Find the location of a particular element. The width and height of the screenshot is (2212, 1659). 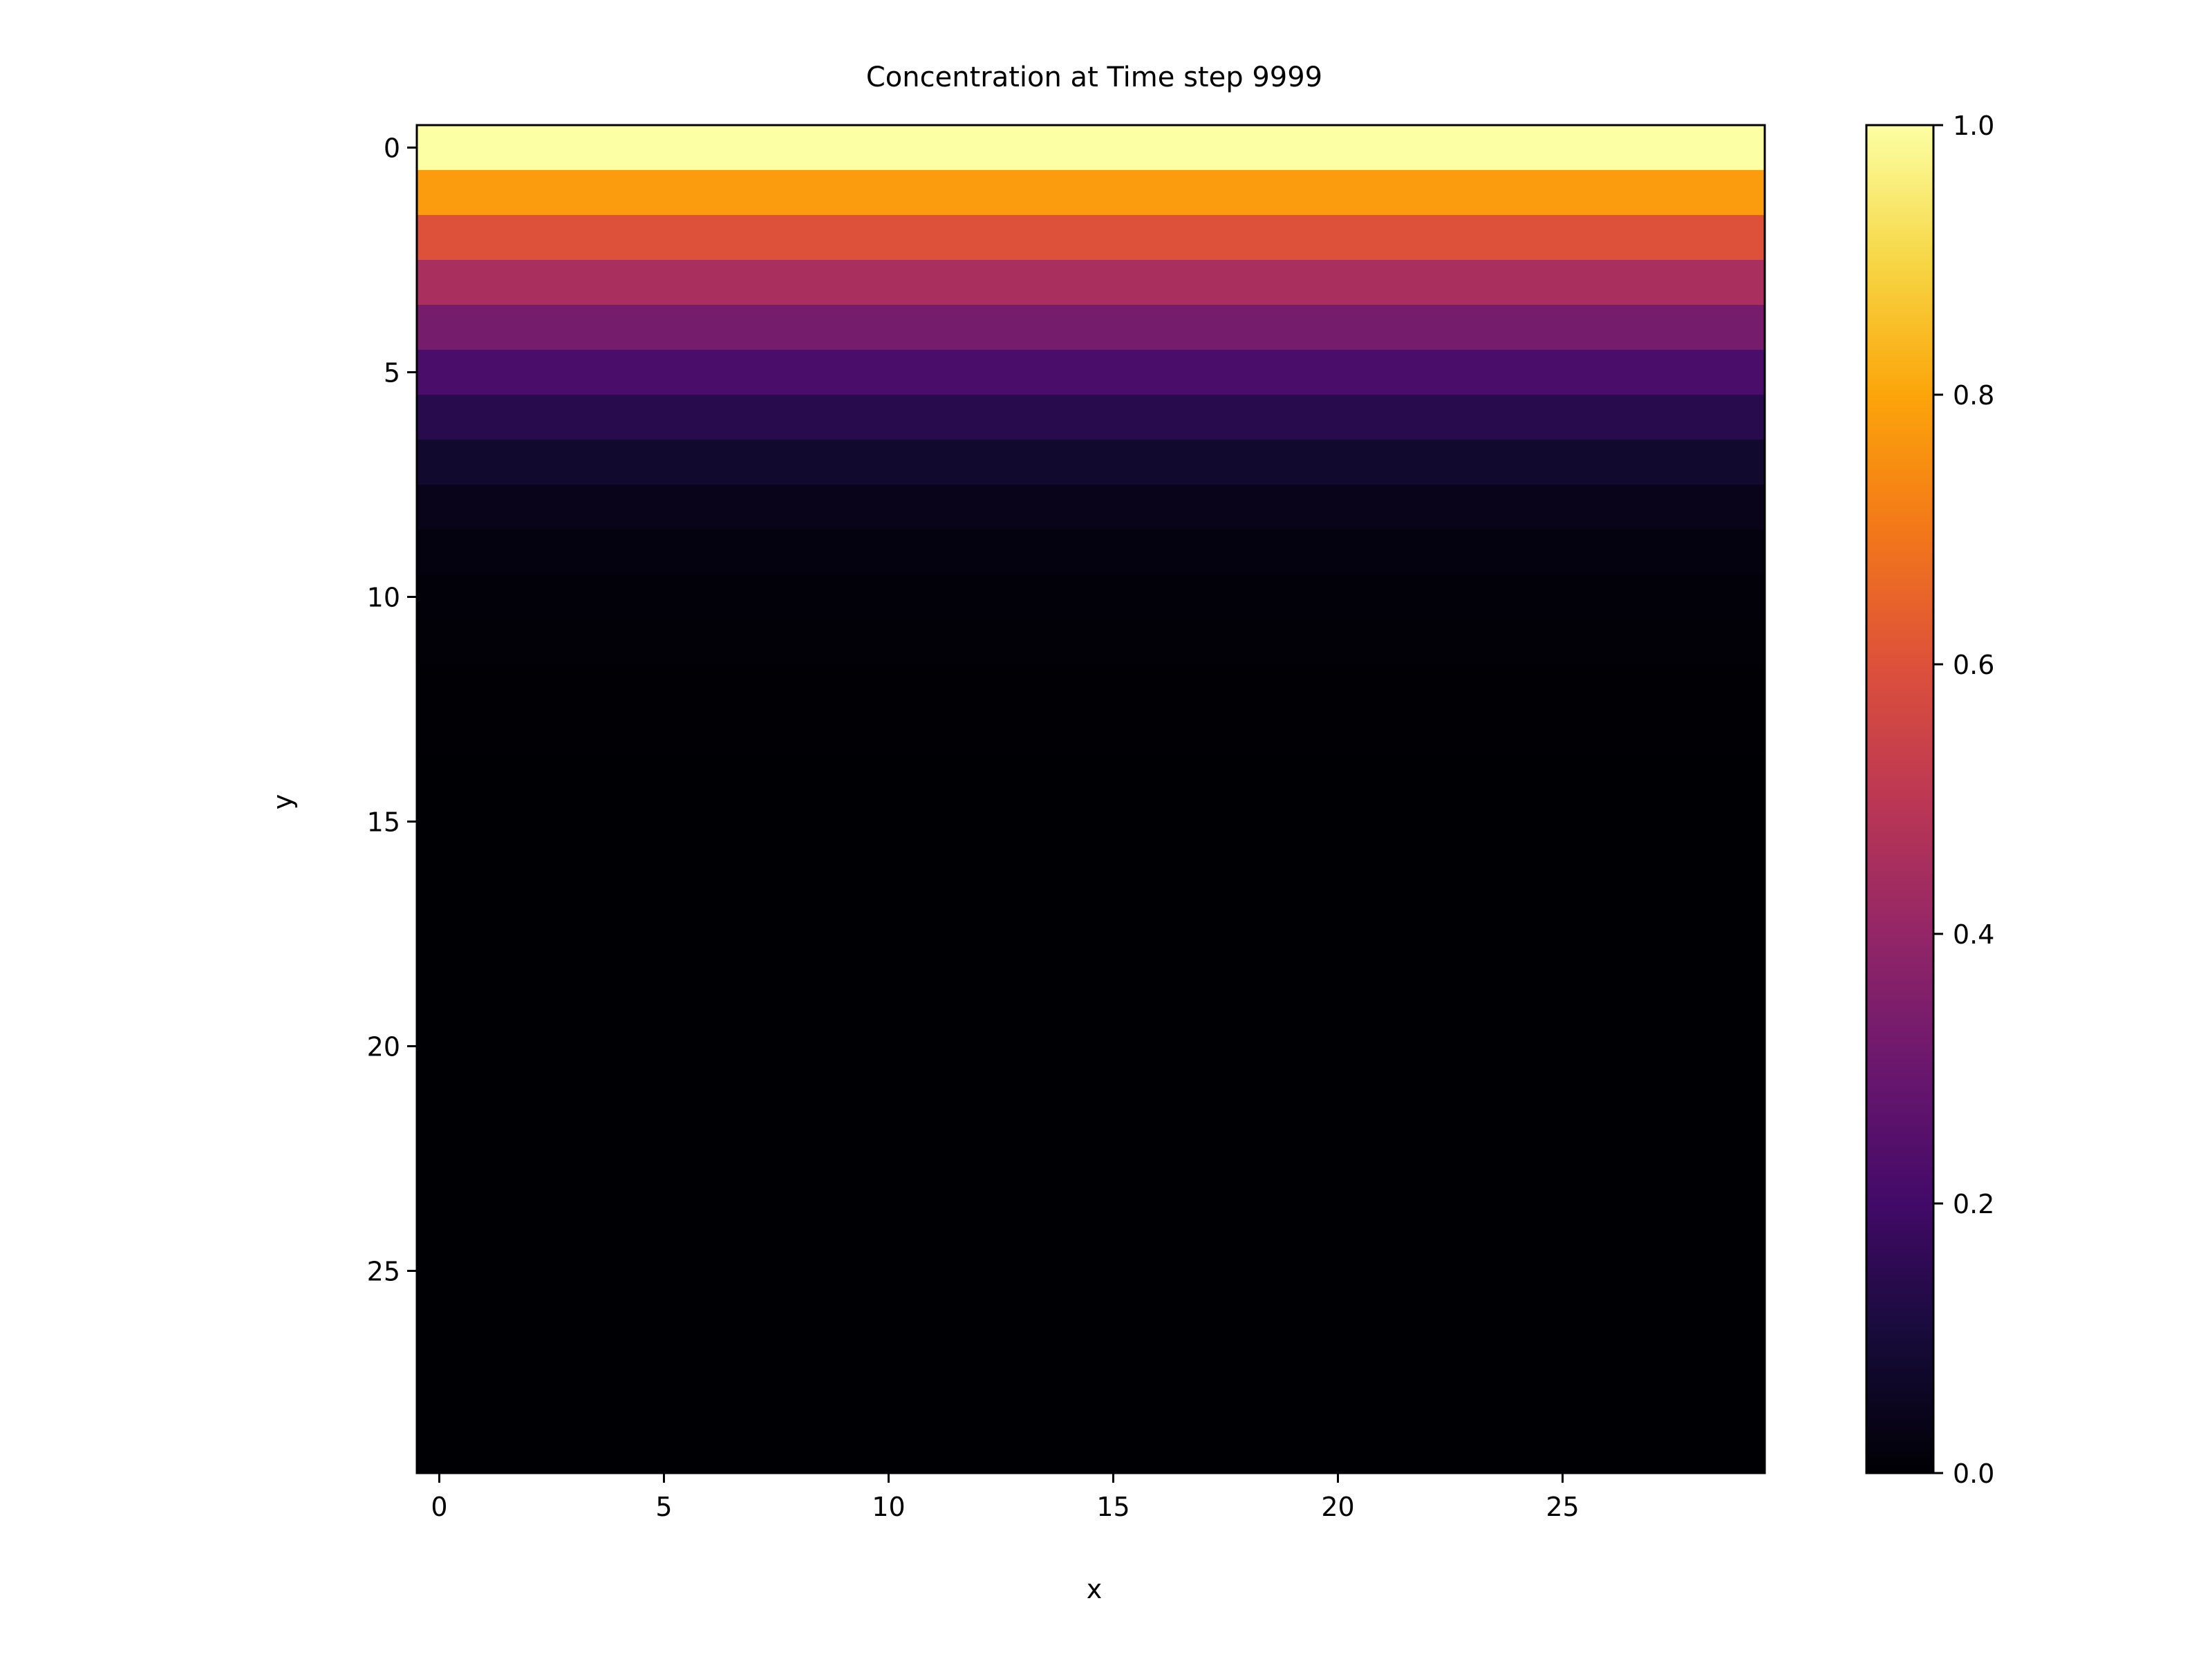

colorbar-tick-label: 0.2 is located at coordinates (1974, 1204).